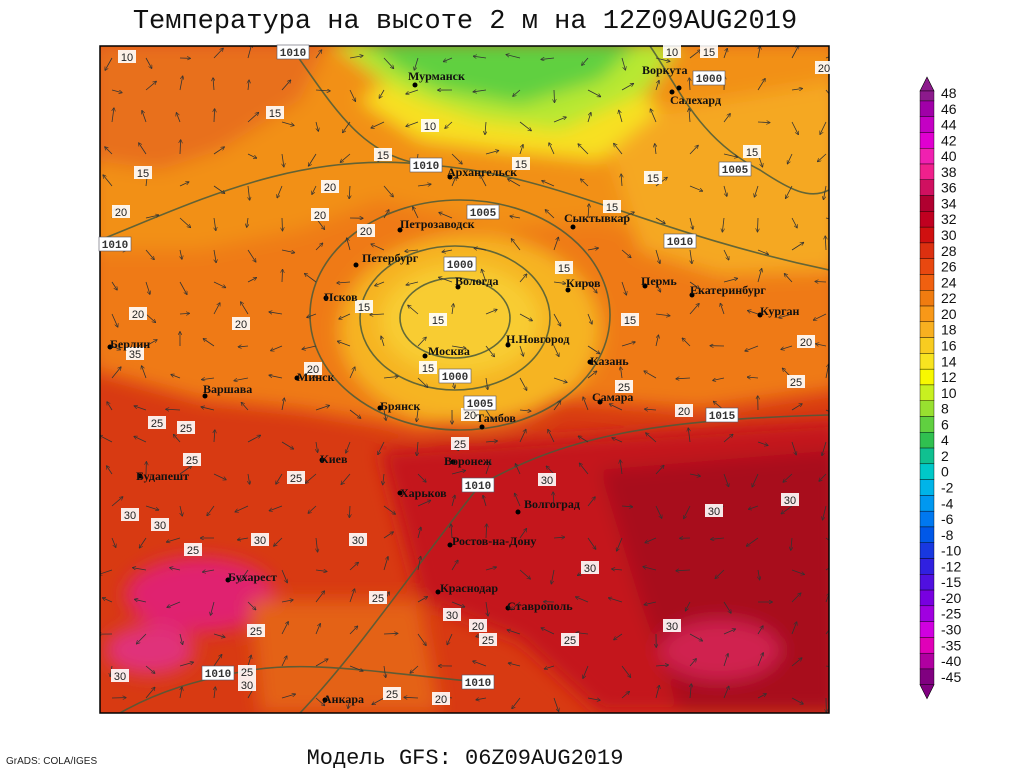  Describe the element at coordinates (945, 409) in the screenshot. I see `colorbar-label: 8` at that location.